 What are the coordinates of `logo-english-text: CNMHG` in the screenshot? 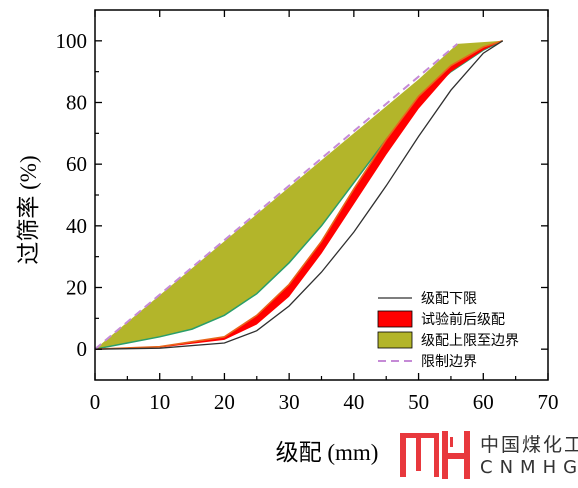 It's located at (529, 467).